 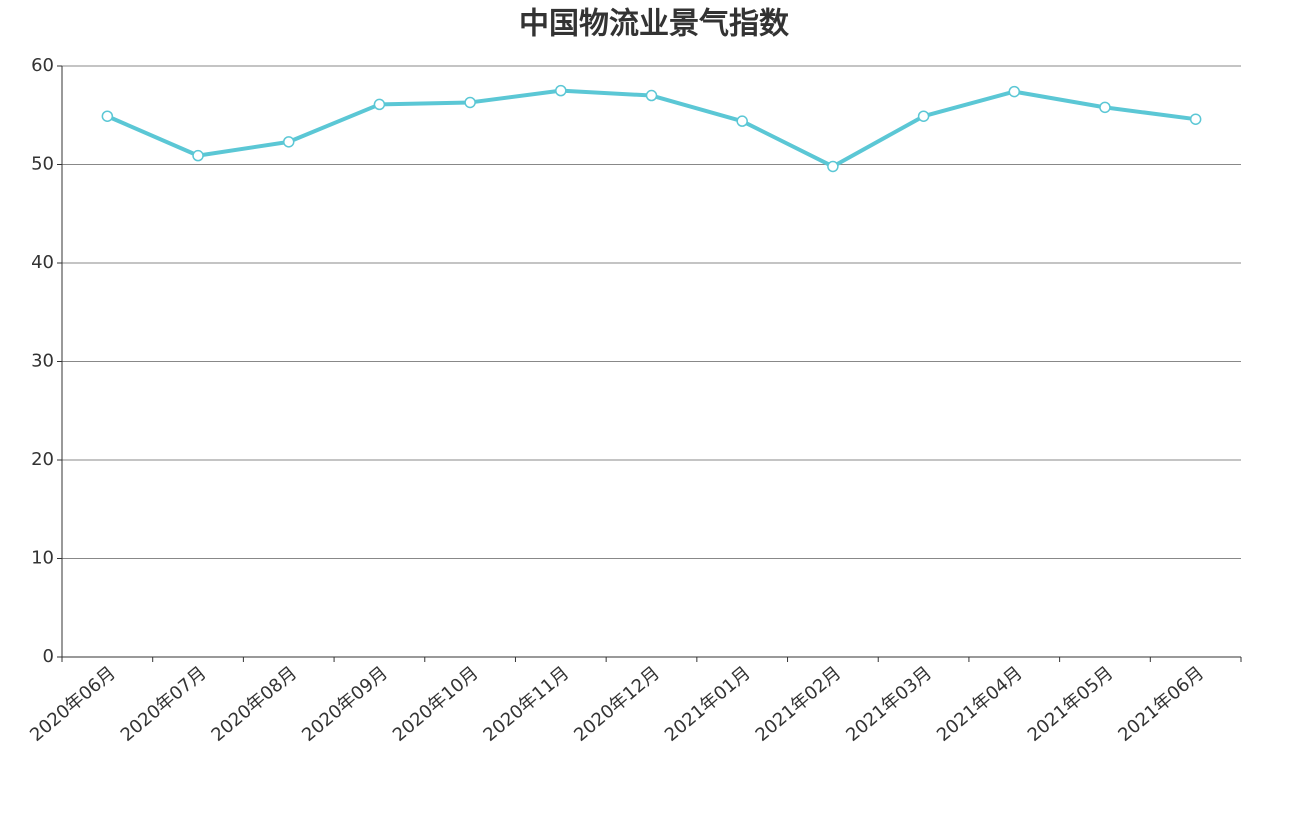 I want to click on x-tick-label: 2021年01月, so click(x=708, y=704).